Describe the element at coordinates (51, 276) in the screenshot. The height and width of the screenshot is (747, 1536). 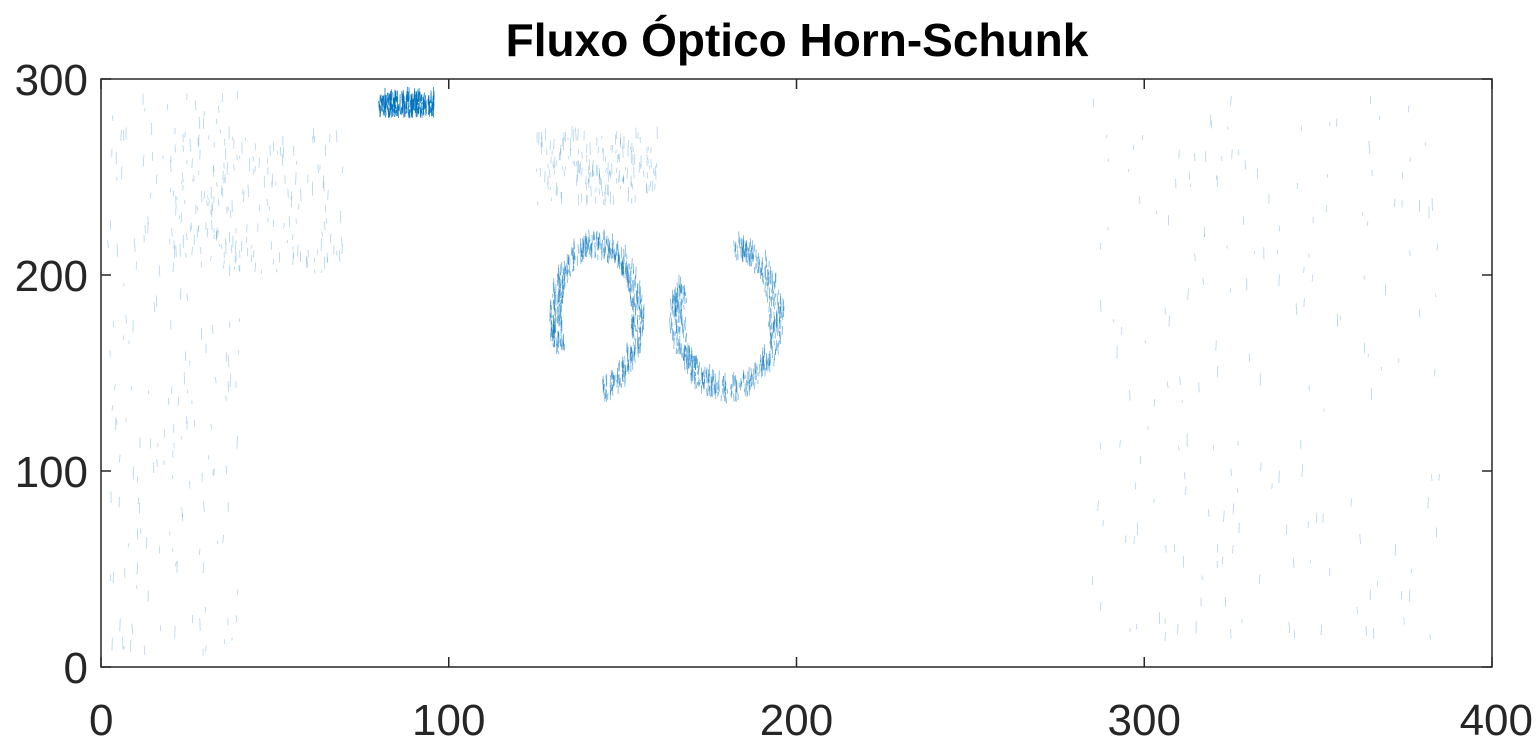
I see `y-tick-label: 200` at that location.